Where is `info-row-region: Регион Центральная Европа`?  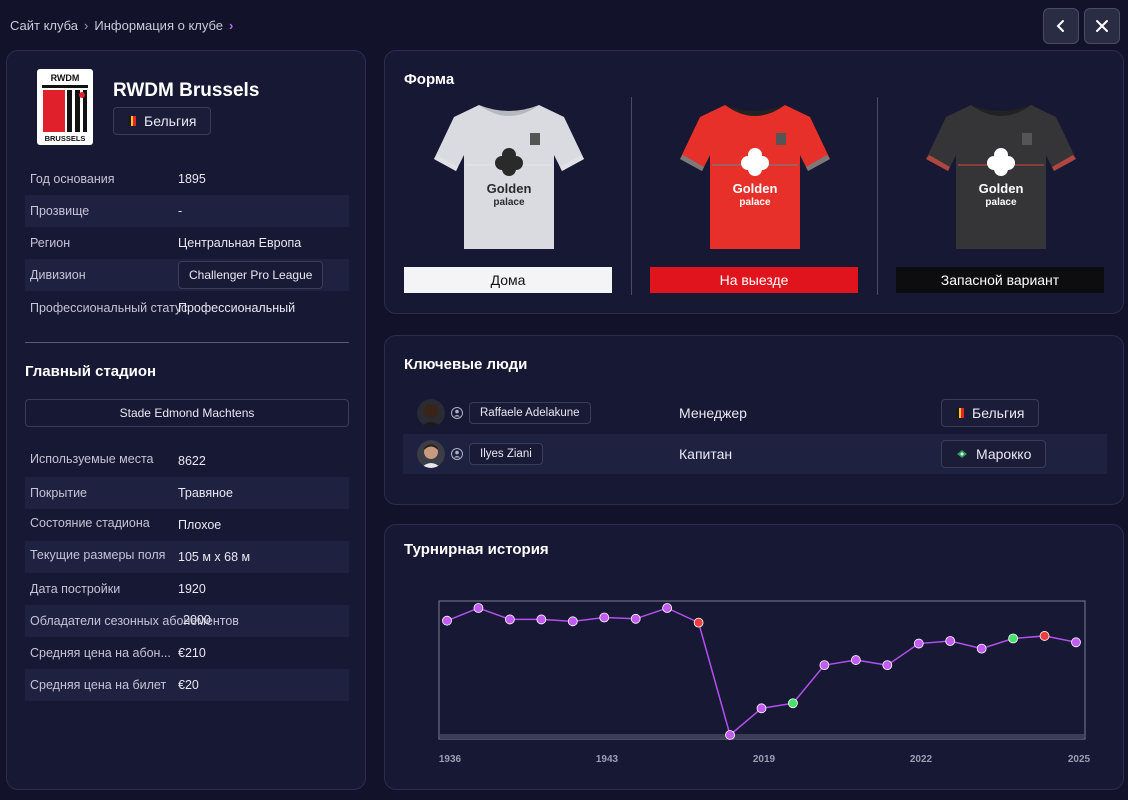 info-row-region: Регион Центральная Европа is located at coordinates (187, 243).